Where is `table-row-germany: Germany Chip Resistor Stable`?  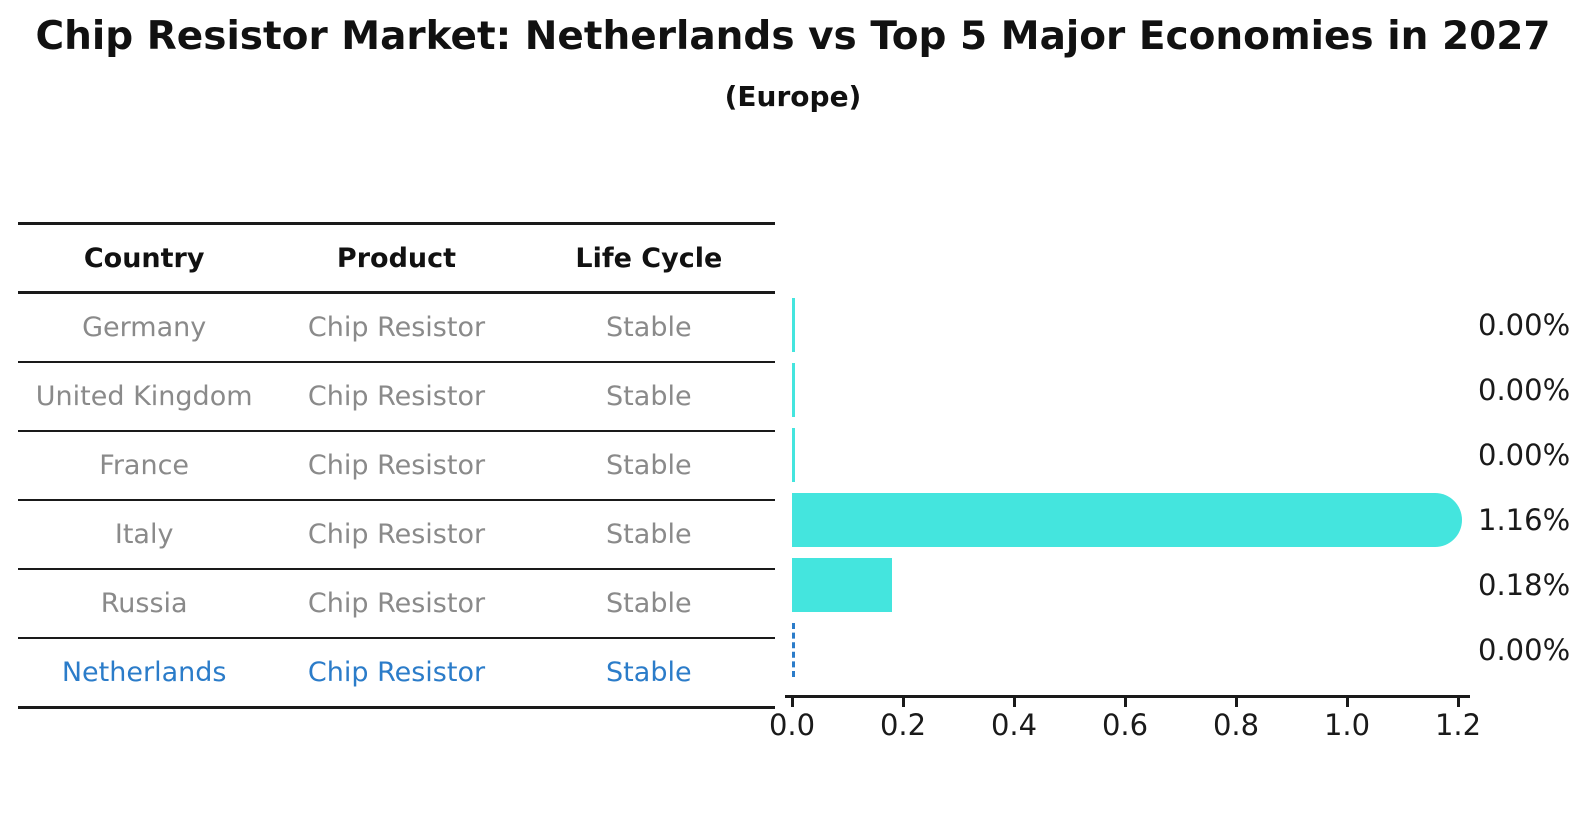 table-row-germany: Germany Chip Resistor Stable is located at coordinates (396, 328).